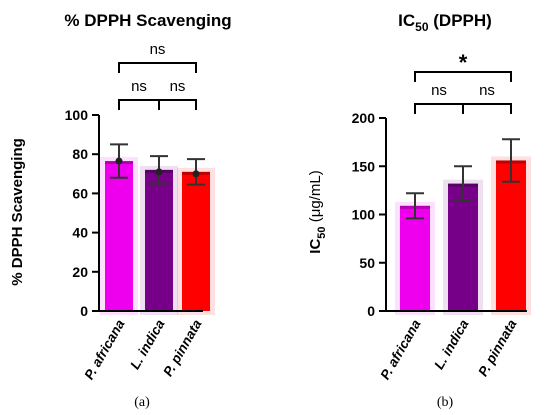  I want to click on significance-label: *, so click(463, 62).